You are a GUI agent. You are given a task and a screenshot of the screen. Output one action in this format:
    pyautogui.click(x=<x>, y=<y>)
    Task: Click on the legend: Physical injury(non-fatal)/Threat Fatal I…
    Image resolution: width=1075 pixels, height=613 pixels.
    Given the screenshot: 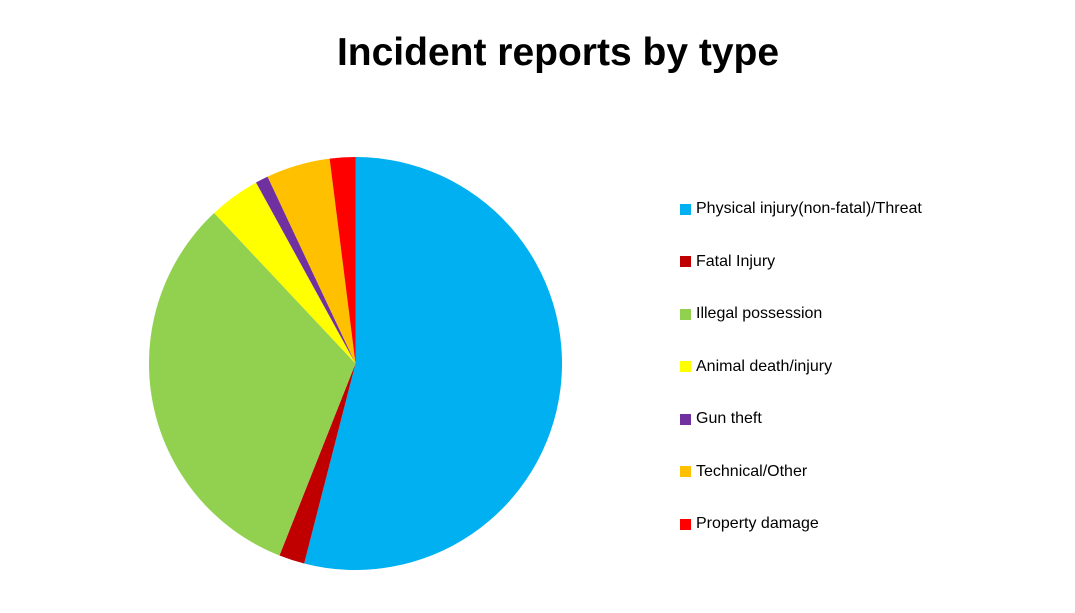 What is the action you would take?
    pyautogui.click(x=801, y=367)
    